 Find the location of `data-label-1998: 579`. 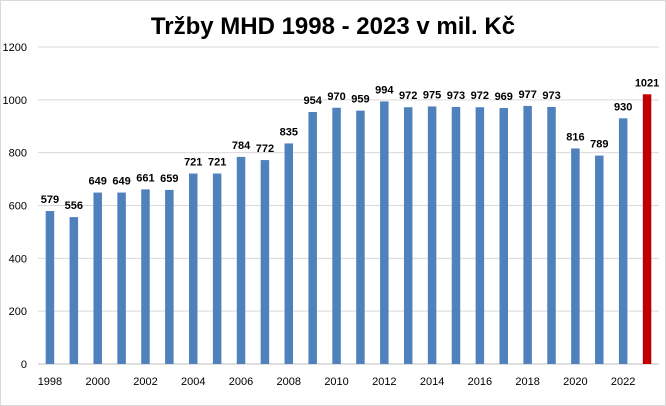

data-label-1998: 579 is located at coordinates (50, 200).